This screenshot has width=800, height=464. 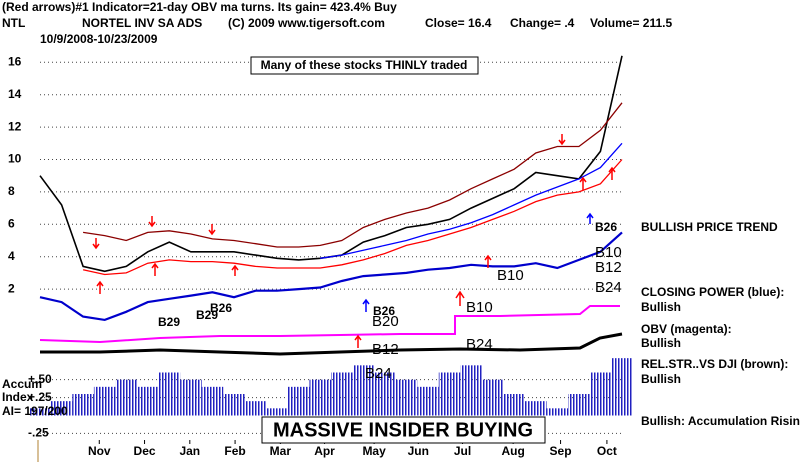 I want to click on signal: B20, so click(x=385, y=321).